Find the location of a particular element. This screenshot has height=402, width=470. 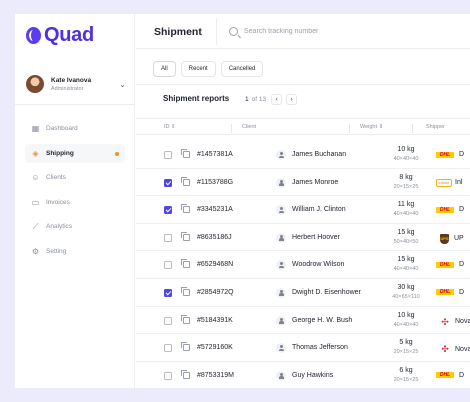

column-header-client: Client is located at coordinates (249, 127).